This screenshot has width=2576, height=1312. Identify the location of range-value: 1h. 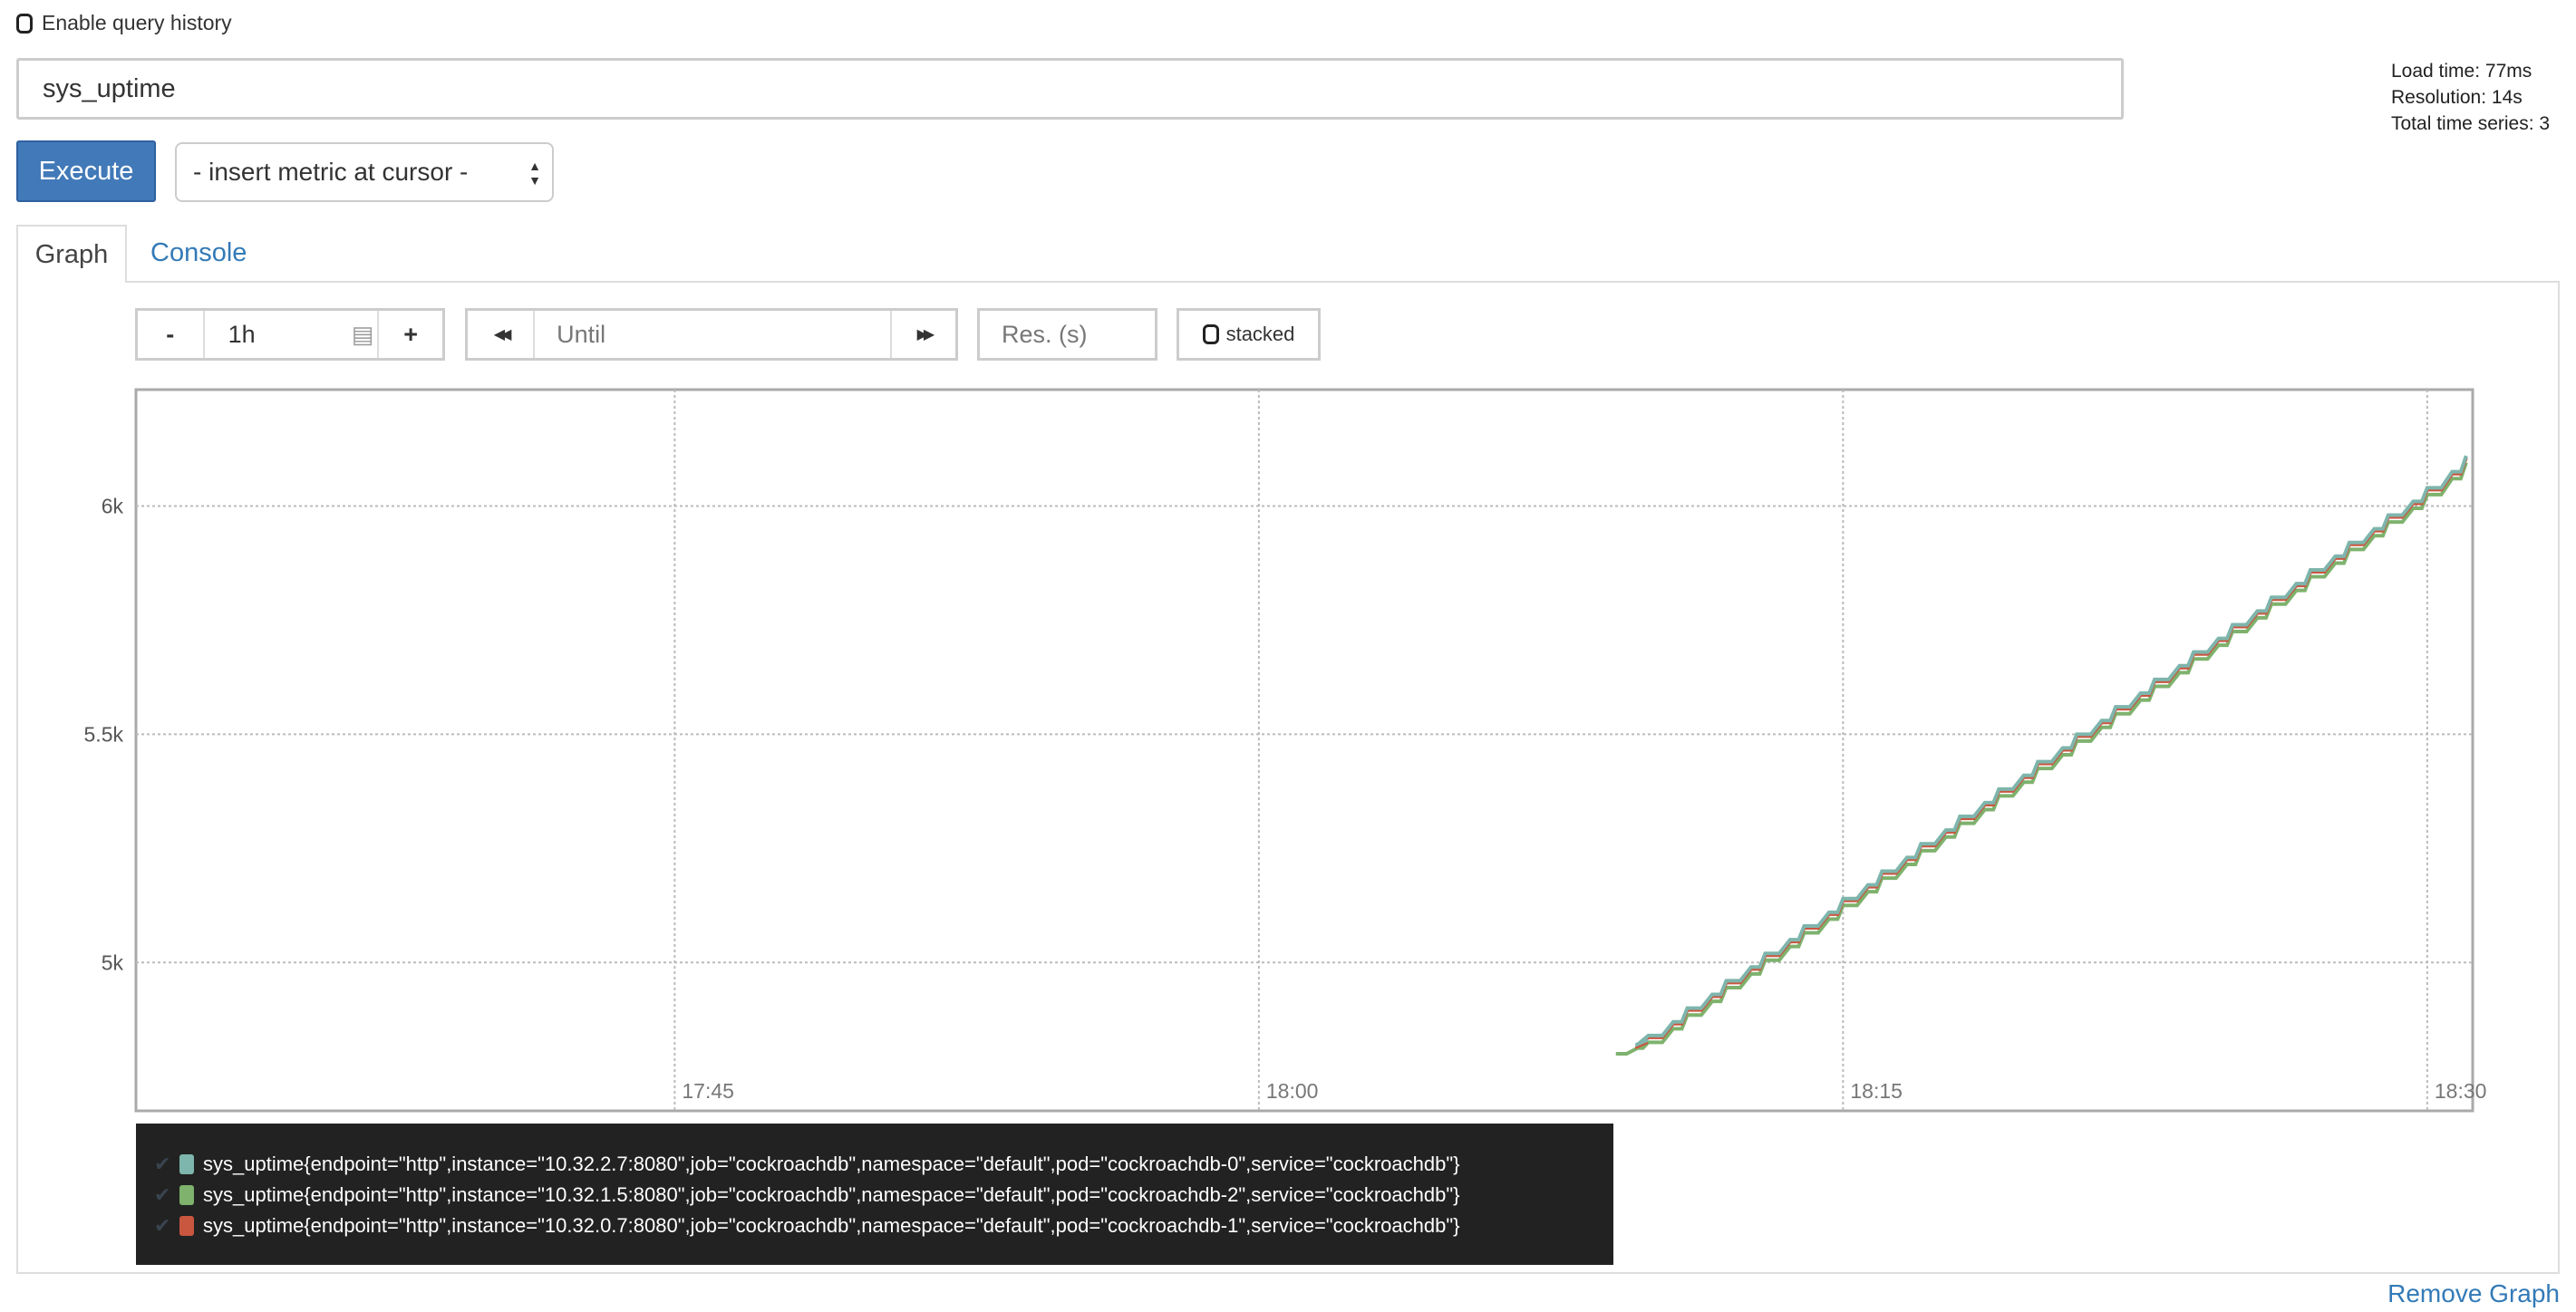
(242, 334).